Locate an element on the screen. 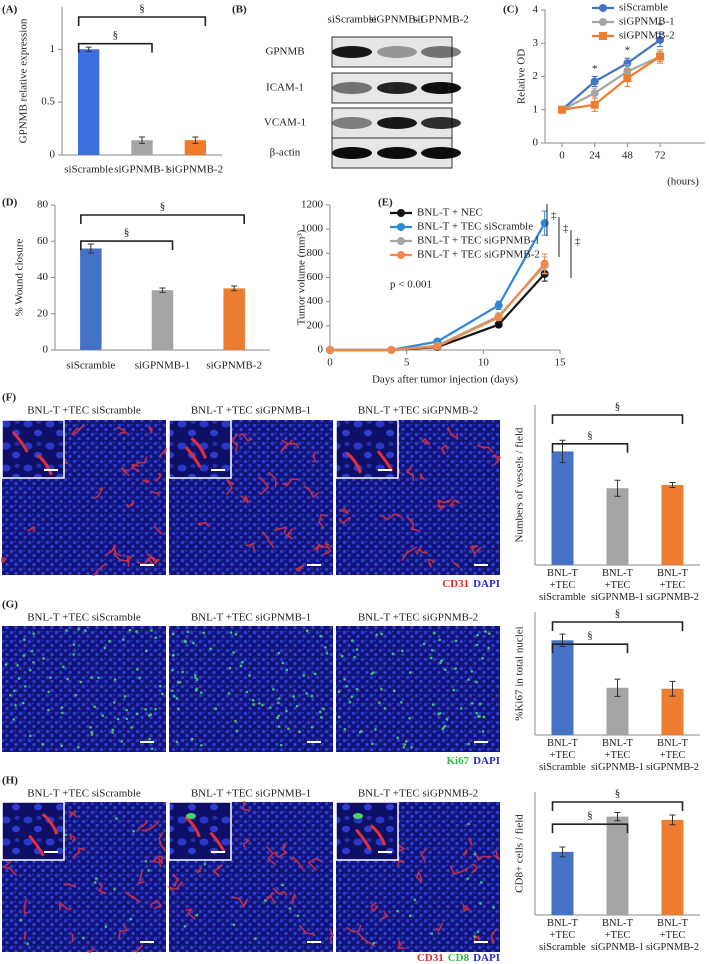  inset-vessel is located at coordinates (50, 824).